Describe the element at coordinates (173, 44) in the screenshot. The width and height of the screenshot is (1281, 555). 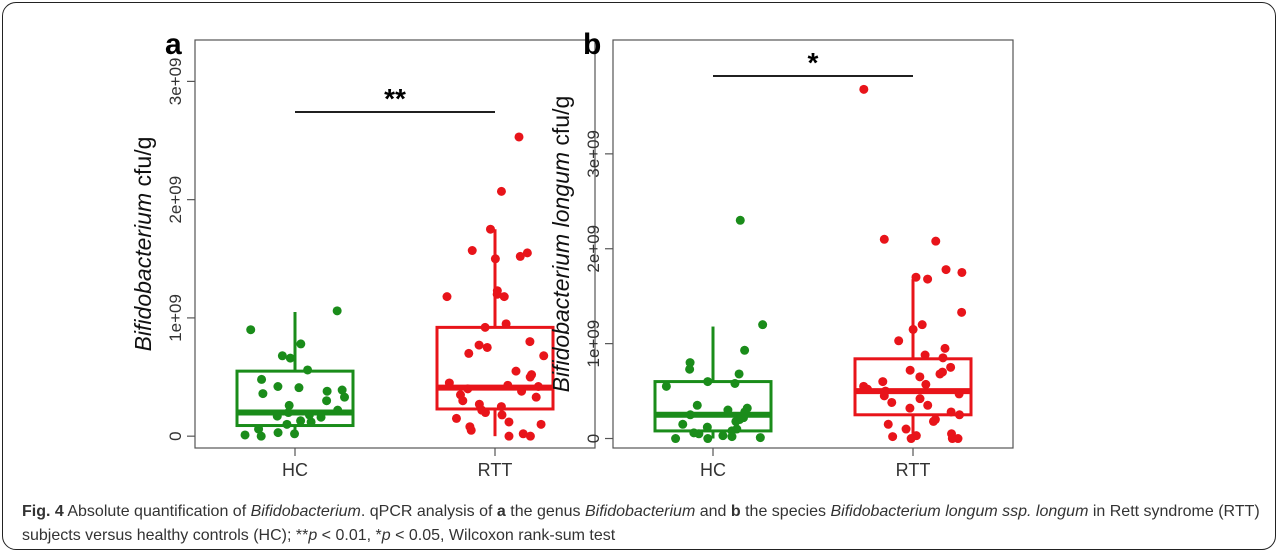
I see `panel-label: a` at that location.